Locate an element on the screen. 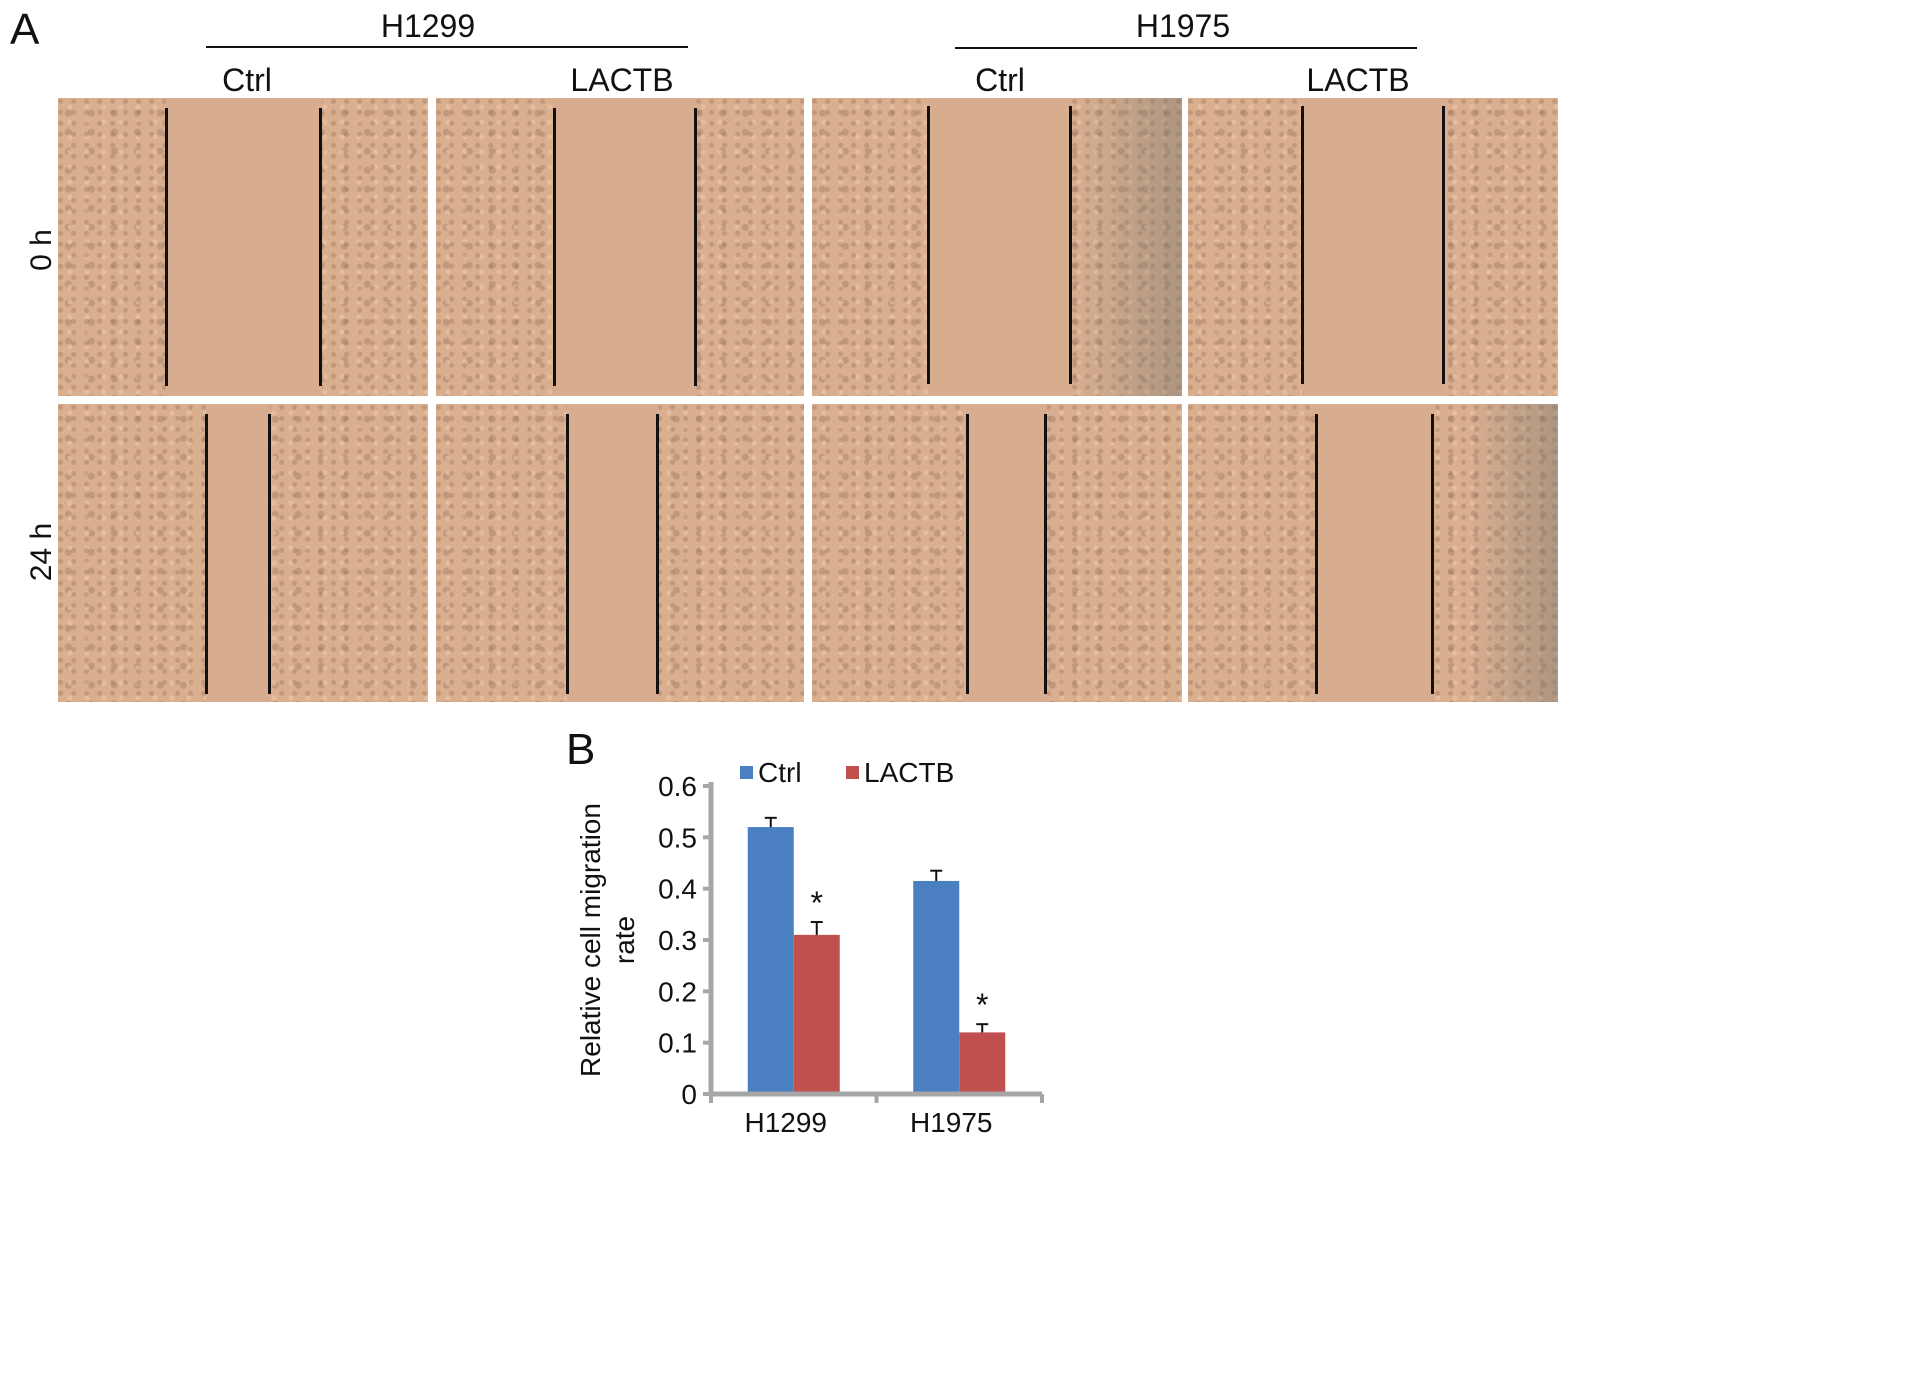 Image resolution: width=1913 pixels, height=1394 pixels. wound-image-h1975-lactb-24h is located at coordinates (1373, 553).